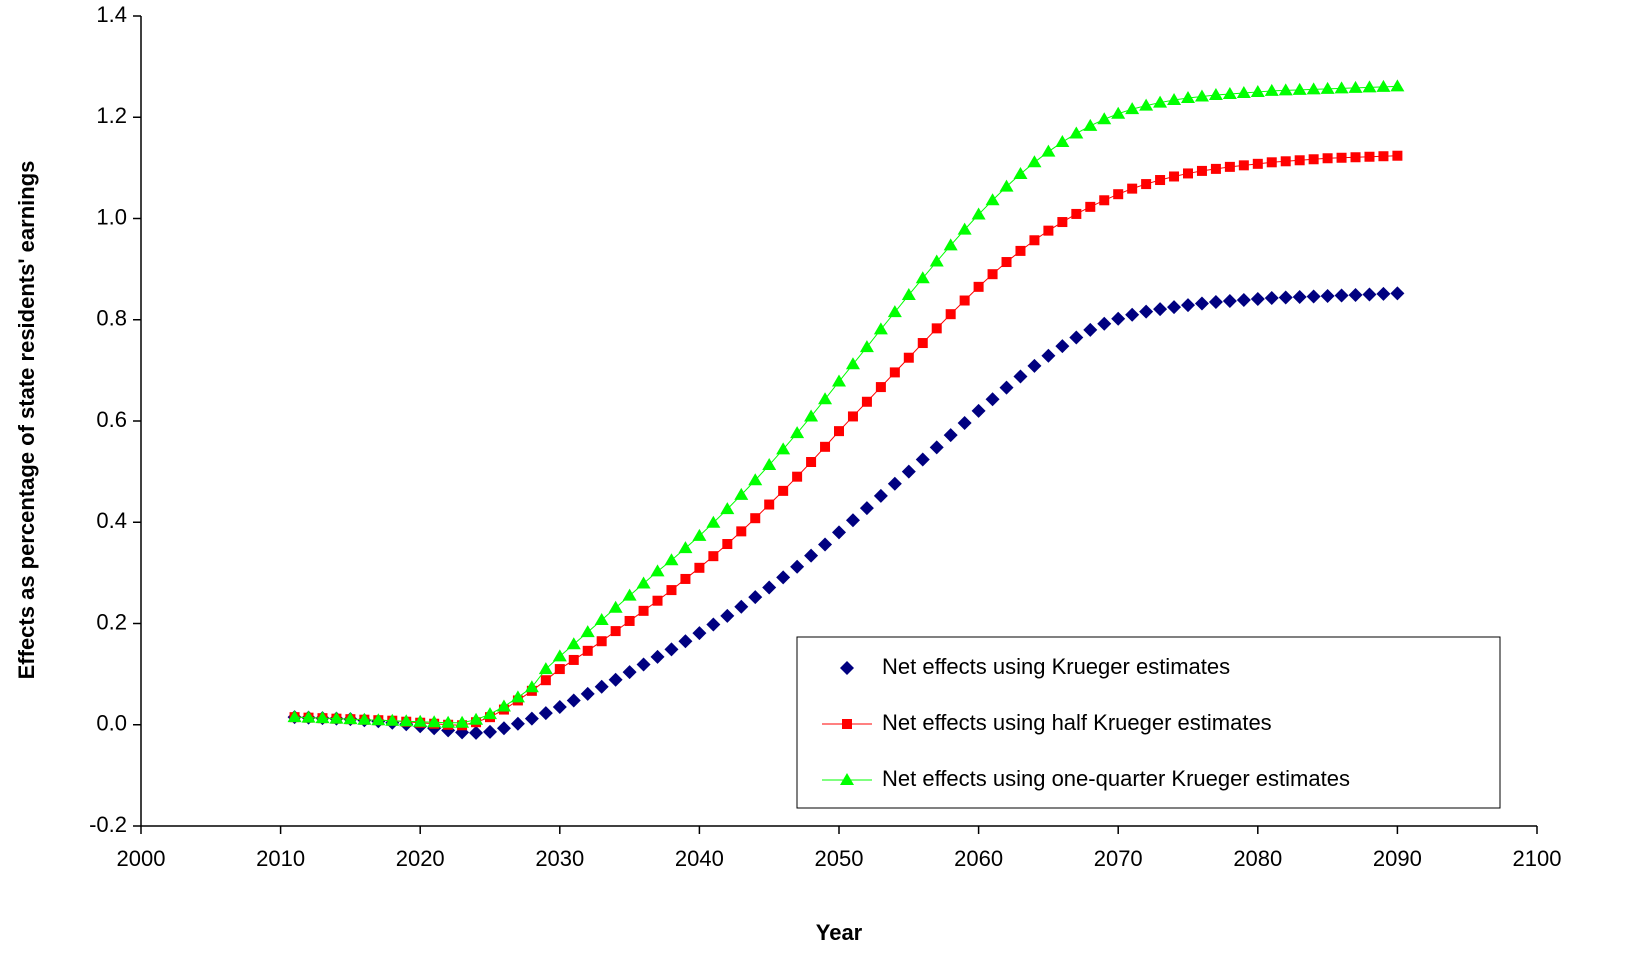  I want to click on x-tick-label: 2060, so click(978, 858).